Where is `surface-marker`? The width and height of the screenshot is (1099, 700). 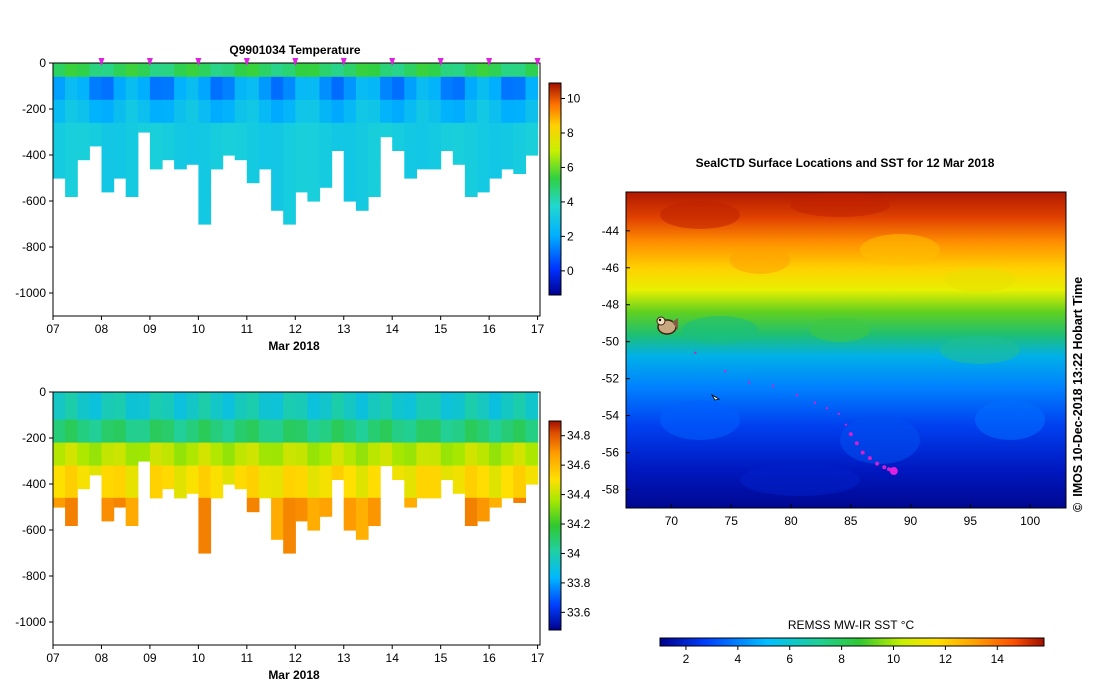 surface-marker is located at coordinates (295, 62).